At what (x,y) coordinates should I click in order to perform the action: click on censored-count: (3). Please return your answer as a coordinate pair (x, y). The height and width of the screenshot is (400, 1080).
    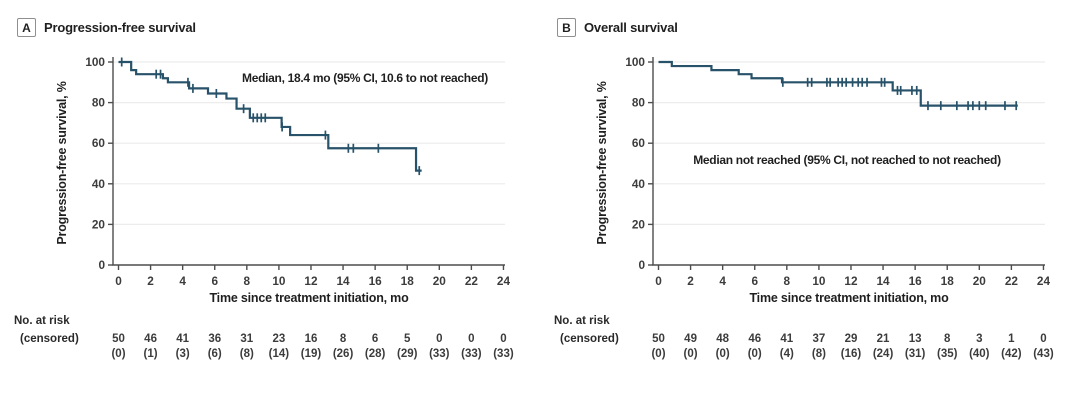
    Looking at the image, I should click on (183, 354).